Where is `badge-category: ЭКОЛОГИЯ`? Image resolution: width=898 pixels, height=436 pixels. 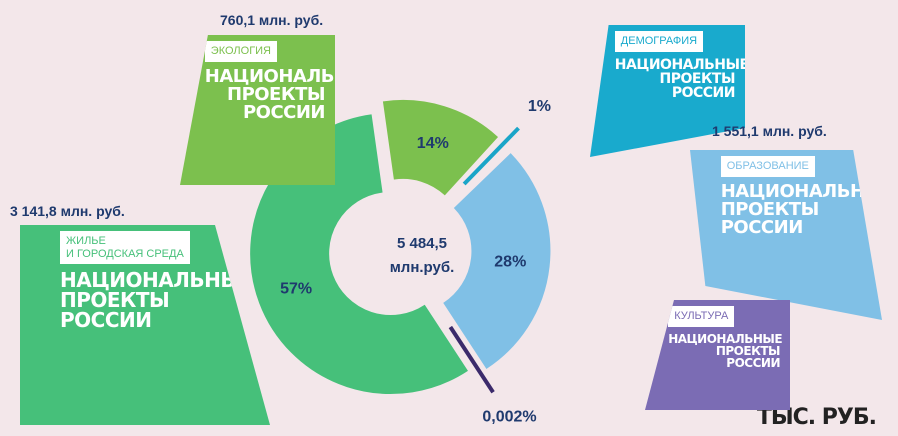 badge-category: ЭКОЛОГИЯ is located at coordinates (241, 51).